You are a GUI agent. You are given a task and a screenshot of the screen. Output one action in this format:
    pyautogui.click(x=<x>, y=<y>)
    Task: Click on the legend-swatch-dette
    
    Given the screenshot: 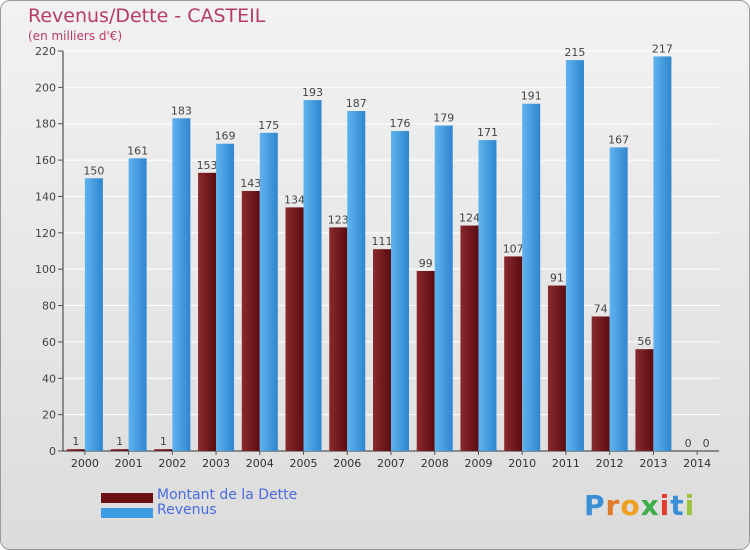 What is the action you would take?
    pyautogui.click(x=127, y=498)
    